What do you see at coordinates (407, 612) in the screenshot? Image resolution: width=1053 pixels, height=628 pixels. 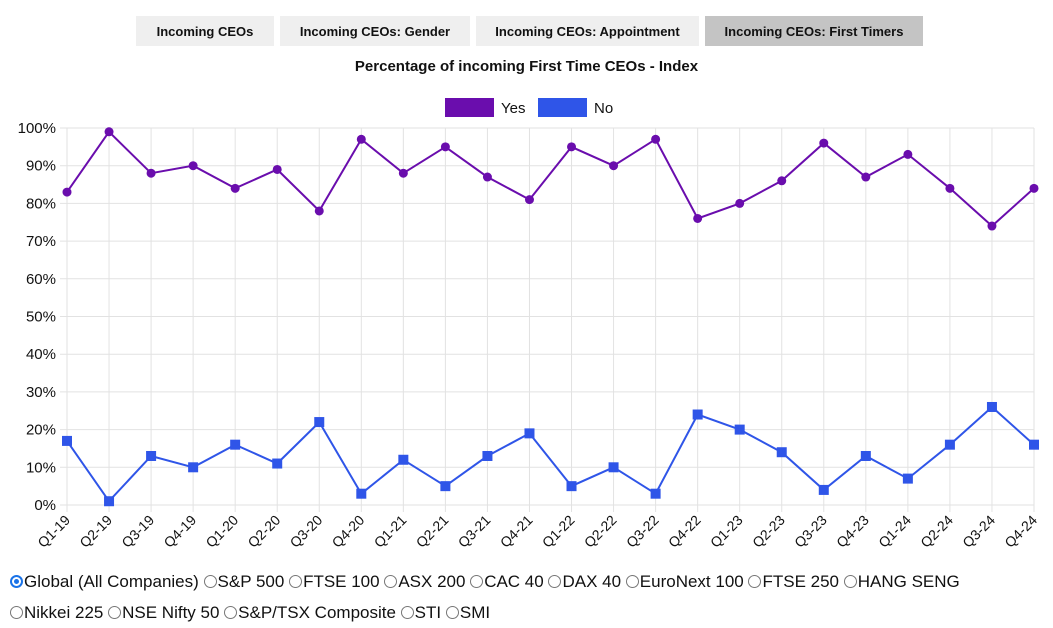 I see `radio-button-sti` at bounding box center [407, 612].